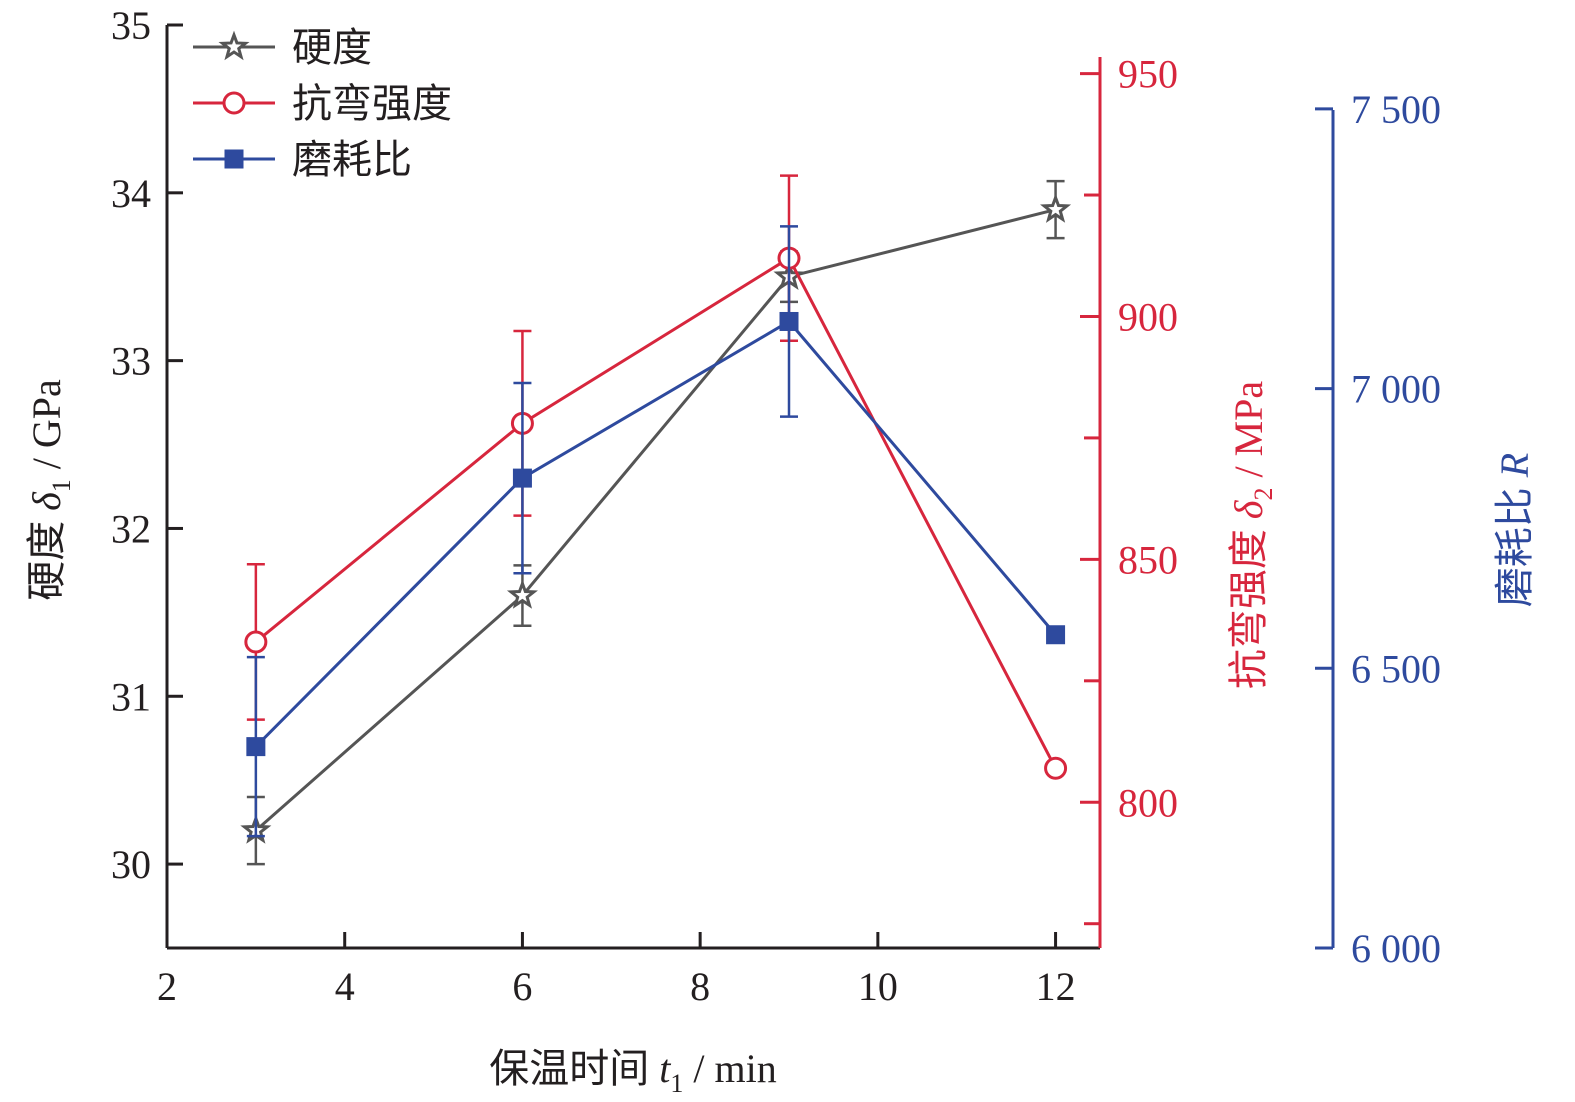 The image size is (1575, 1102). I want to click on legend-marker-square, so click(234, 159).